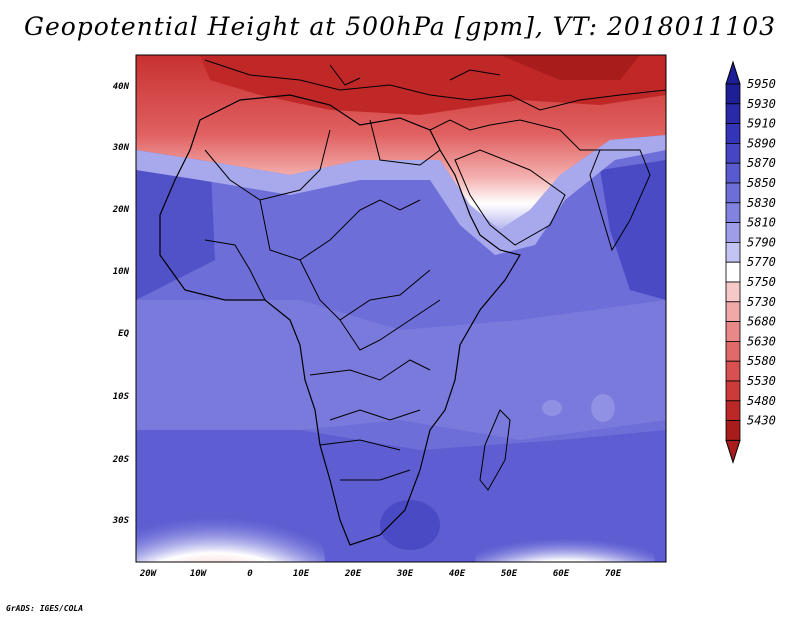 This screenshot has height=618, width=800. Describe the element at coordinates (148, 574) in the screenshot. I see `lon-label: 20W` at that location.